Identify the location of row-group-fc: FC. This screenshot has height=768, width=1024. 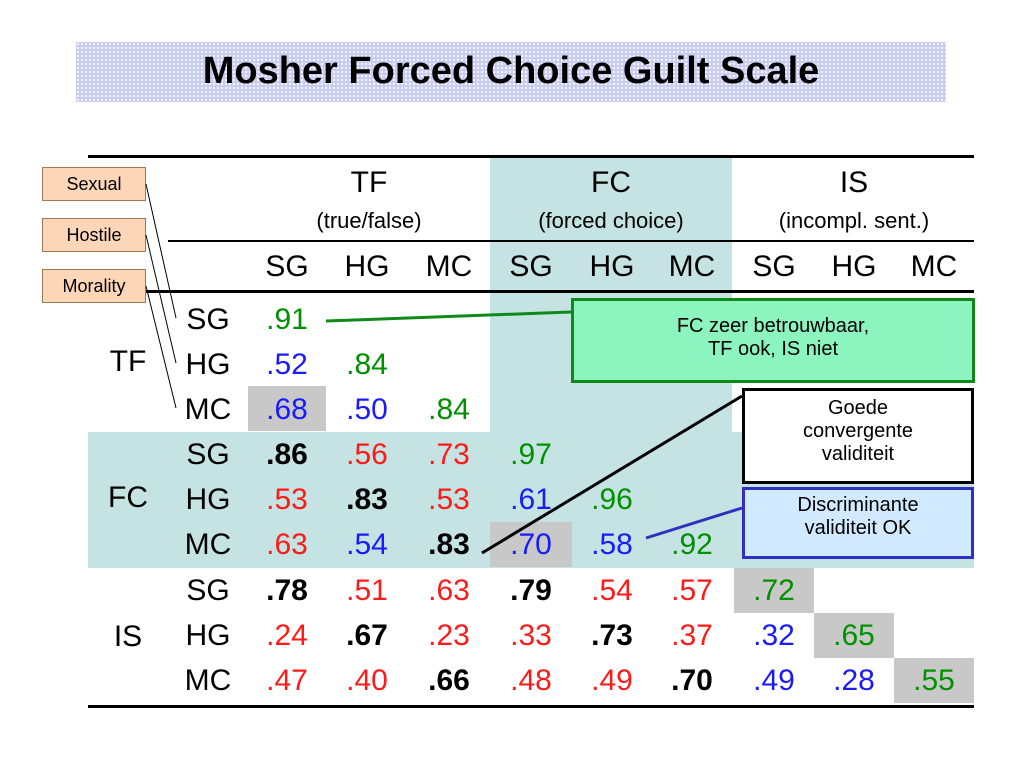
(128, 497).